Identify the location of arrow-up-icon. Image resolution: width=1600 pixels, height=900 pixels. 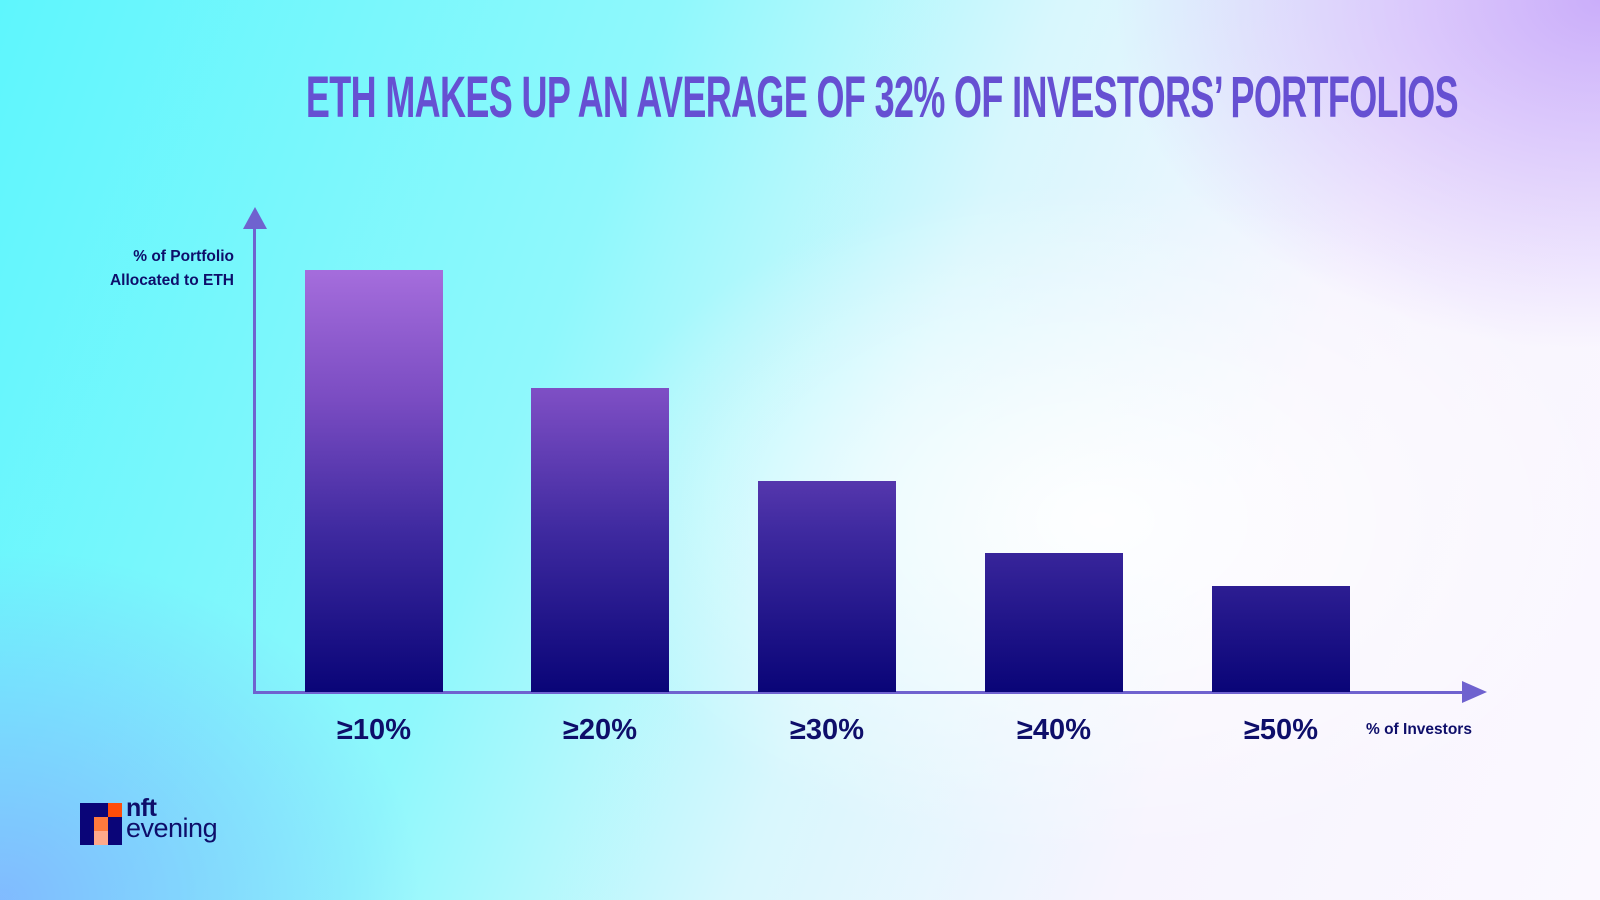
(255, 218).